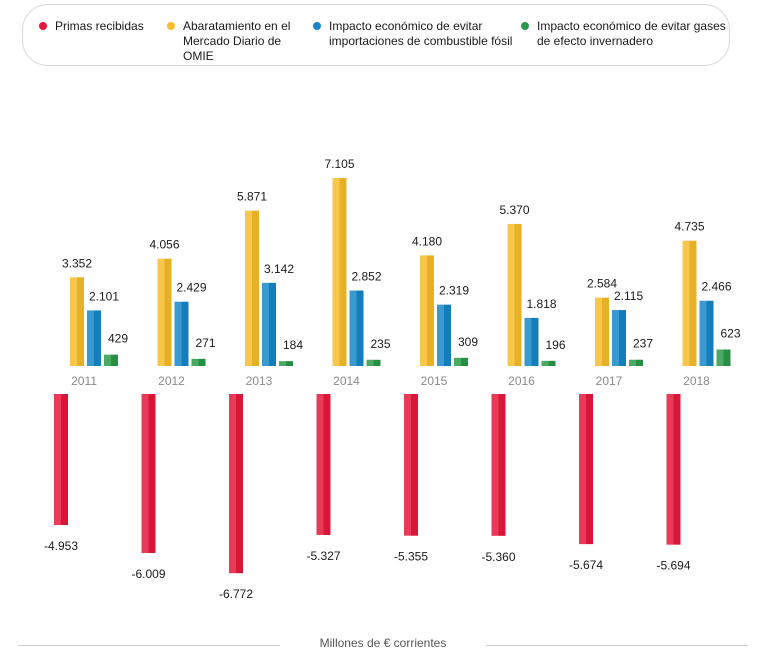  What do you see at coordinates (717, 287) in the screenshot?
I see `data-label-combustible: 2.466` at bounding box center [717, 287].